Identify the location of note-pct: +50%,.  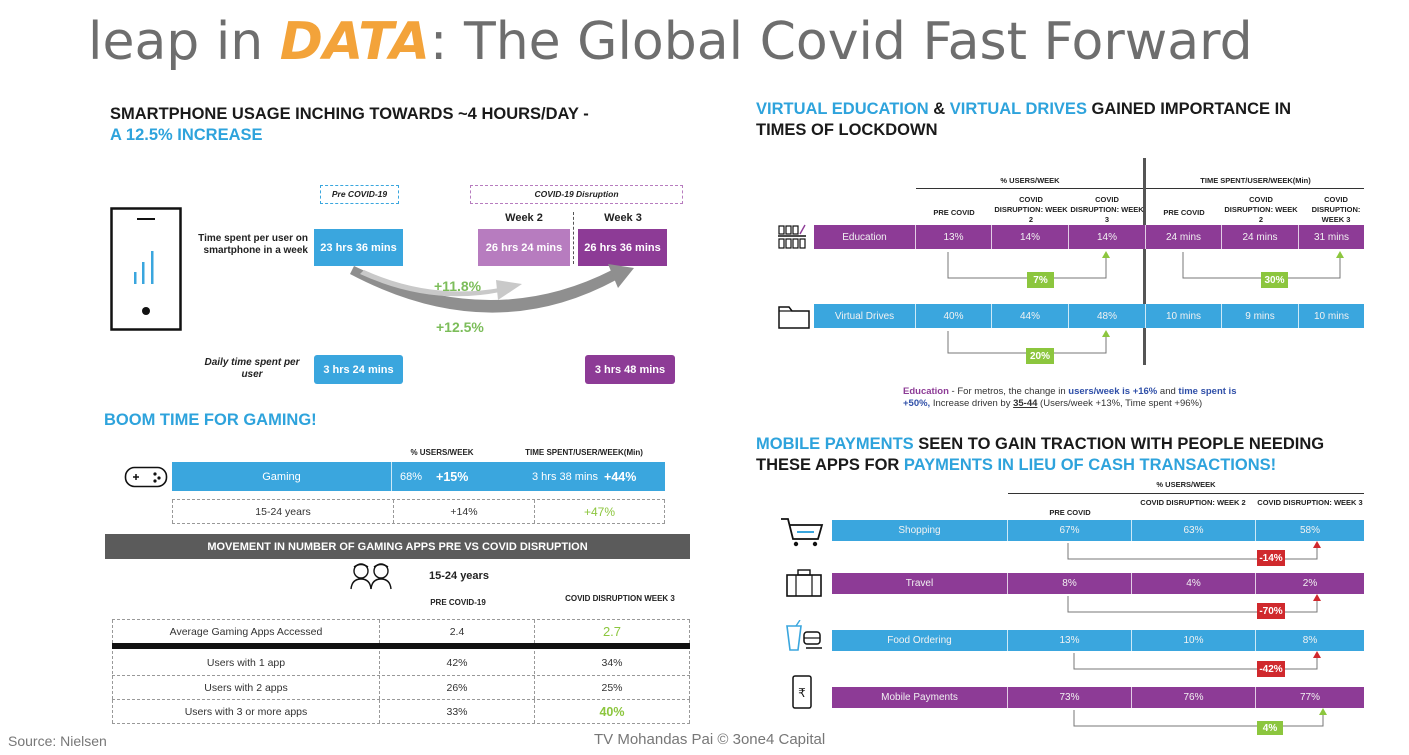
(917, 403).